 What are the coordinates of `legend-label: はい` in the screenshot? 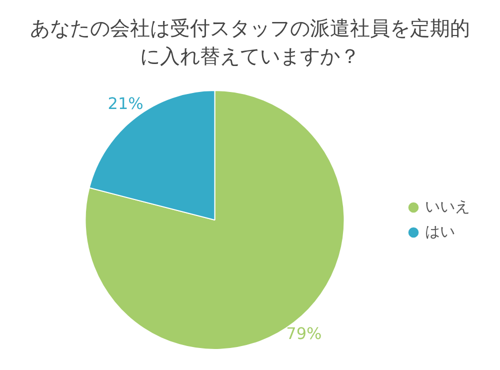 It's located at (440, 231).